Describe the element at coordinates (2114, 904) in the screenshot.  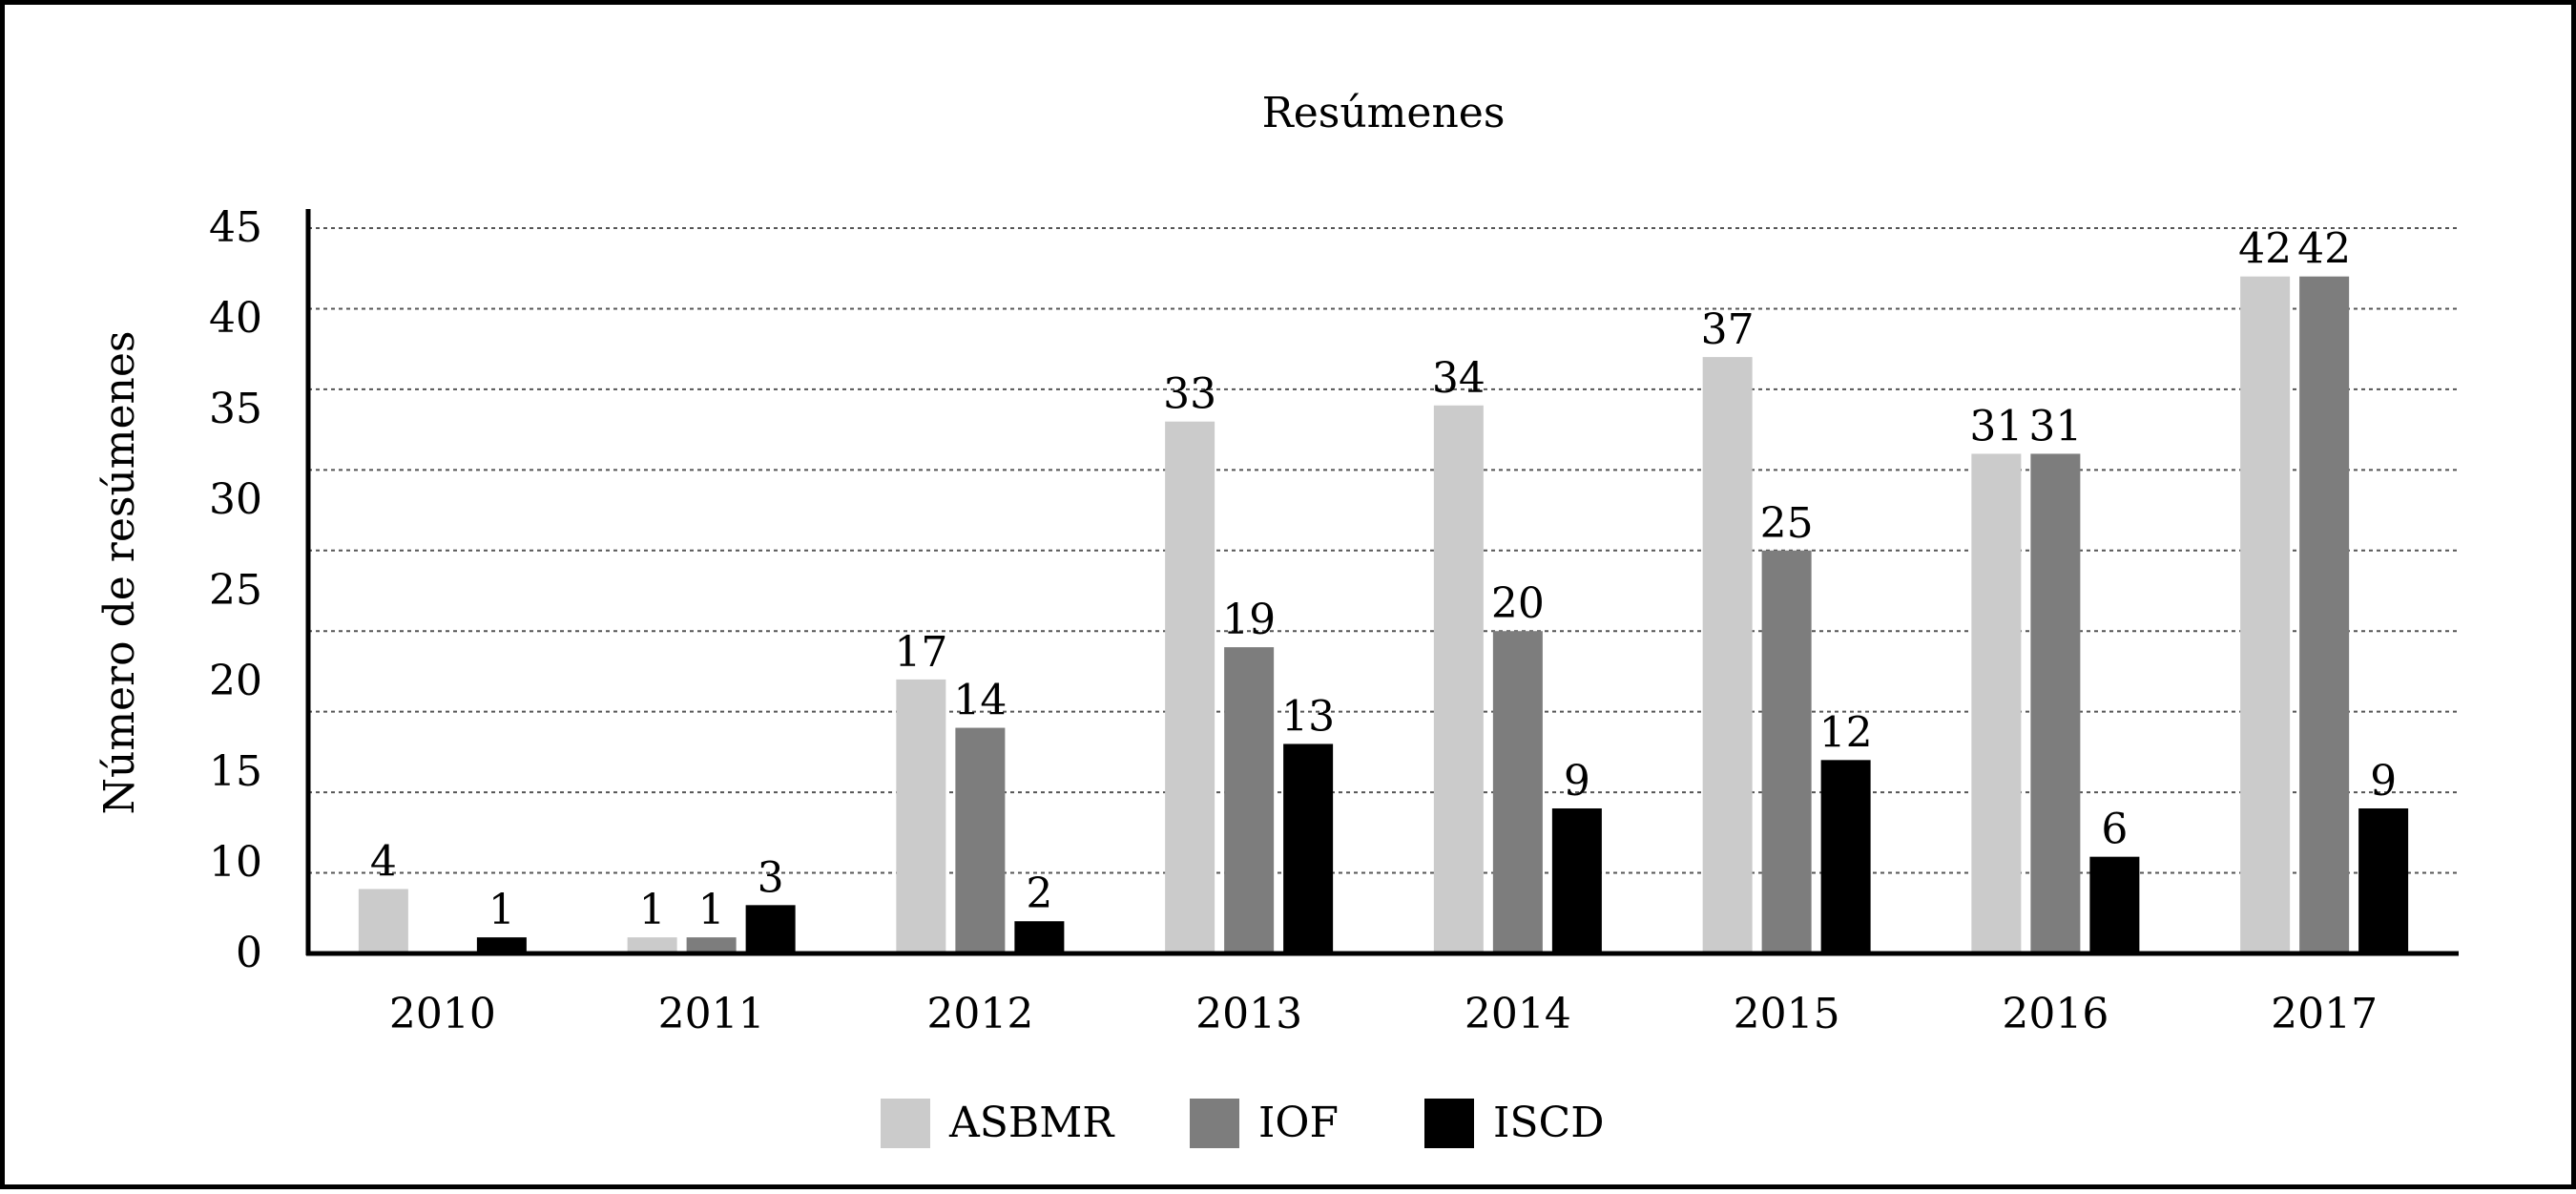
I see `bar-iscd-2016` at that location.